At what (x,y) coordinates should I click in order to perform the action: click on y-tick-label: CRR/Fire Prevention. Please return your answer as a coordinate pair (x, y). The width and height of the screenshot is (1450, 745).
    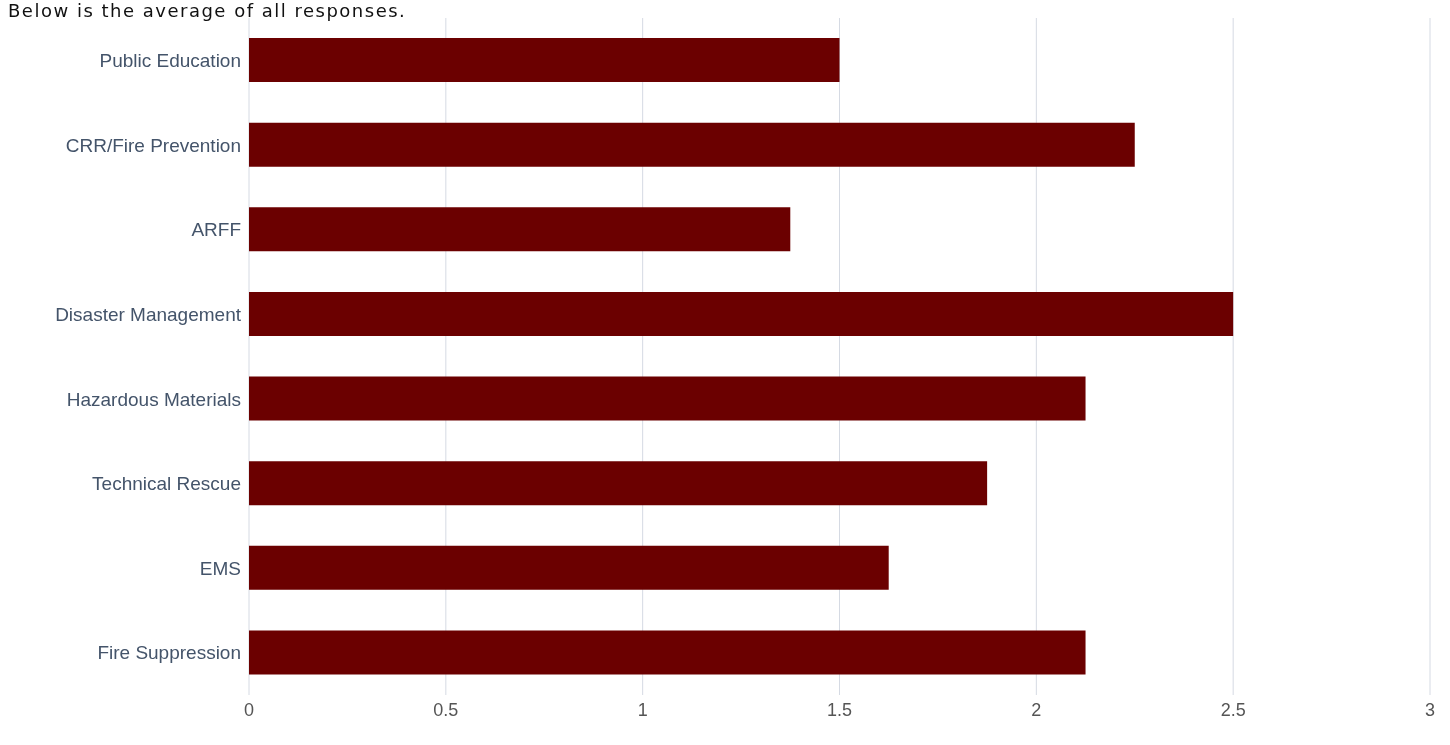
    Looking at the image, I should click on (153, 145).